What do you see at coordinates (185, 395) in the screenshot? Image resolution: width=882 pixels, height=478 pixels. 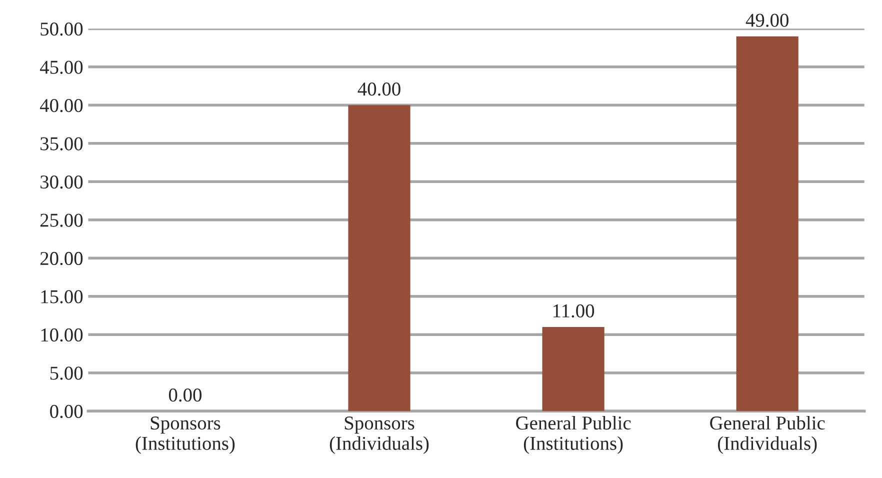 I see `data-label: 0.00` at bounding box center [185, 395].